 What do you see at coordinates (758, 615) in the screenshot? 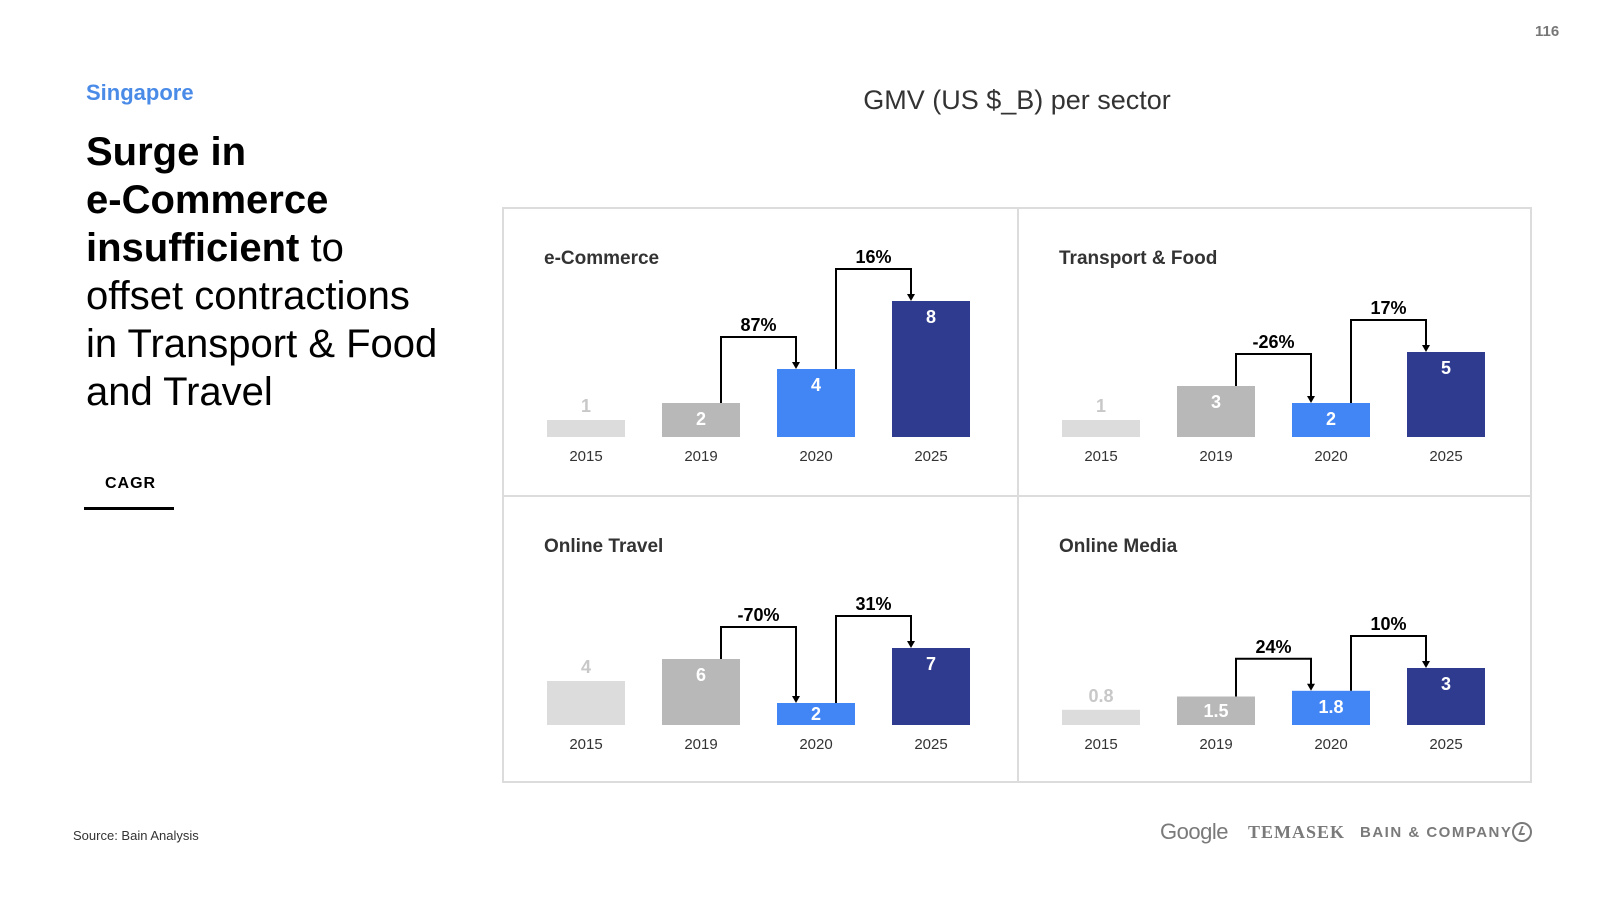
I see `cagr-label-2019-2020: -70%` at bounding box center [758, 615].